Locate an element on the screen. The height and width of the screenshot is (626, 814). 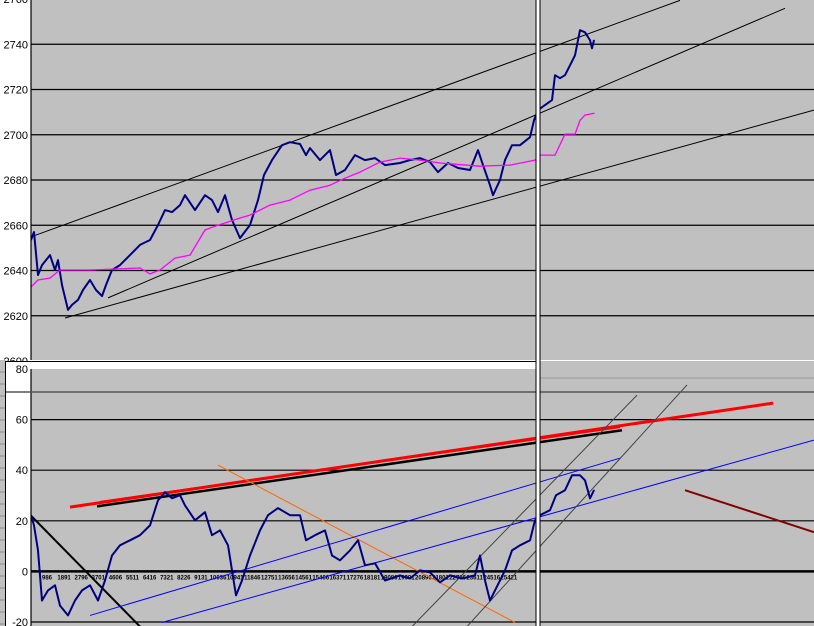
x-tick-label: 5511 is located at coordinates (133, 578).